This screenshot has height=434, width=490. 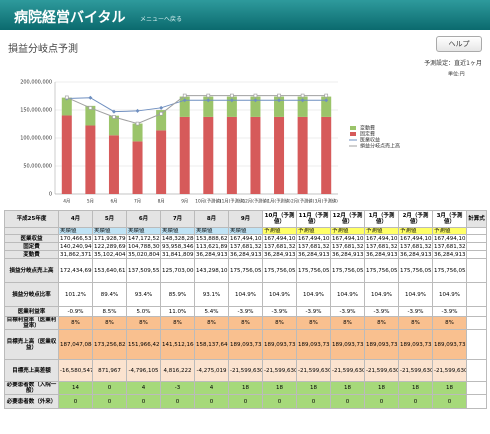 What do you see at coordinates (31, 270) in the screenshot?
I see `row-label: 損益分岐点売上高` at bounding box center [31, 270].